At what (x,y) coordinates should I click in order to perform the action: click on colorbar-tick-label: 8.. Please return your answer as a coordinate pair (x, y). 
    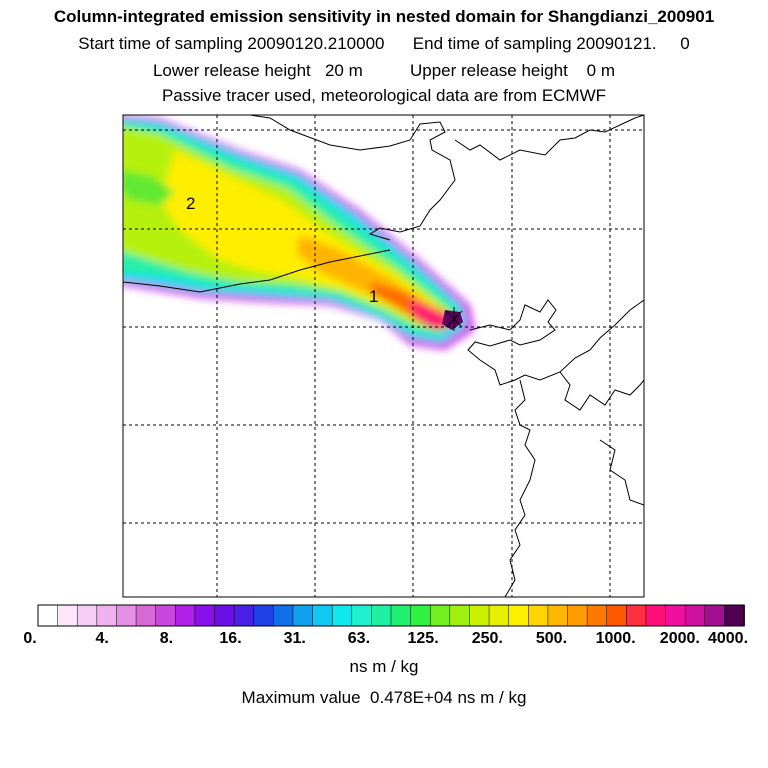
    Looking at the image, I should click on (166, 638).